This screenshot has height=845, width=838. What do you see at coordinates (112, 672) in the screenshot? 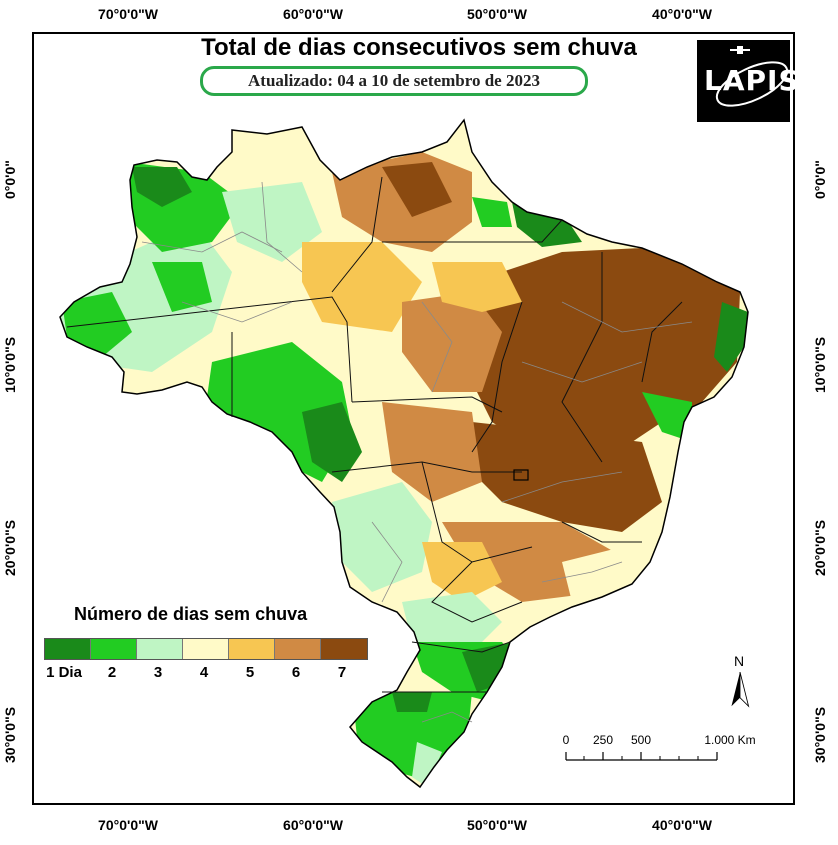
I see `legend-label-2: 2` at bounding box center [112, 672].